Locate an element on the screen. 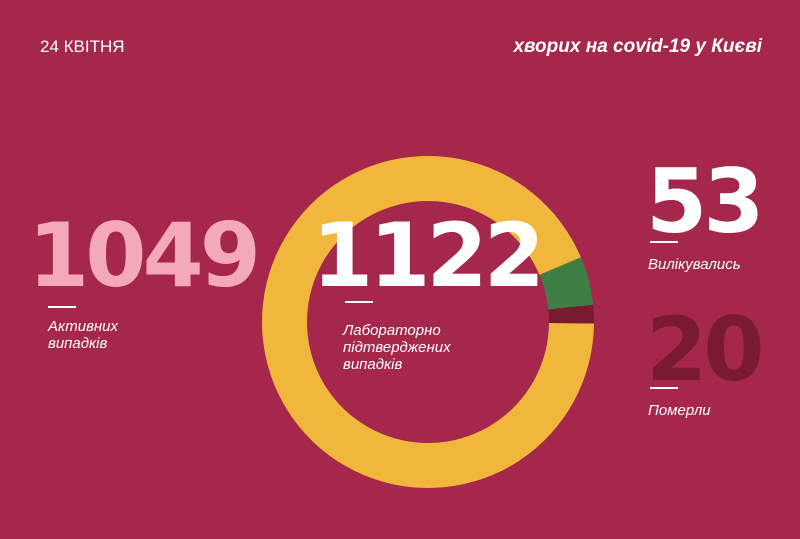 The width and height of the screenshot is (800, 539). active-label: Активних випадків is located at coordinates (83, 335).